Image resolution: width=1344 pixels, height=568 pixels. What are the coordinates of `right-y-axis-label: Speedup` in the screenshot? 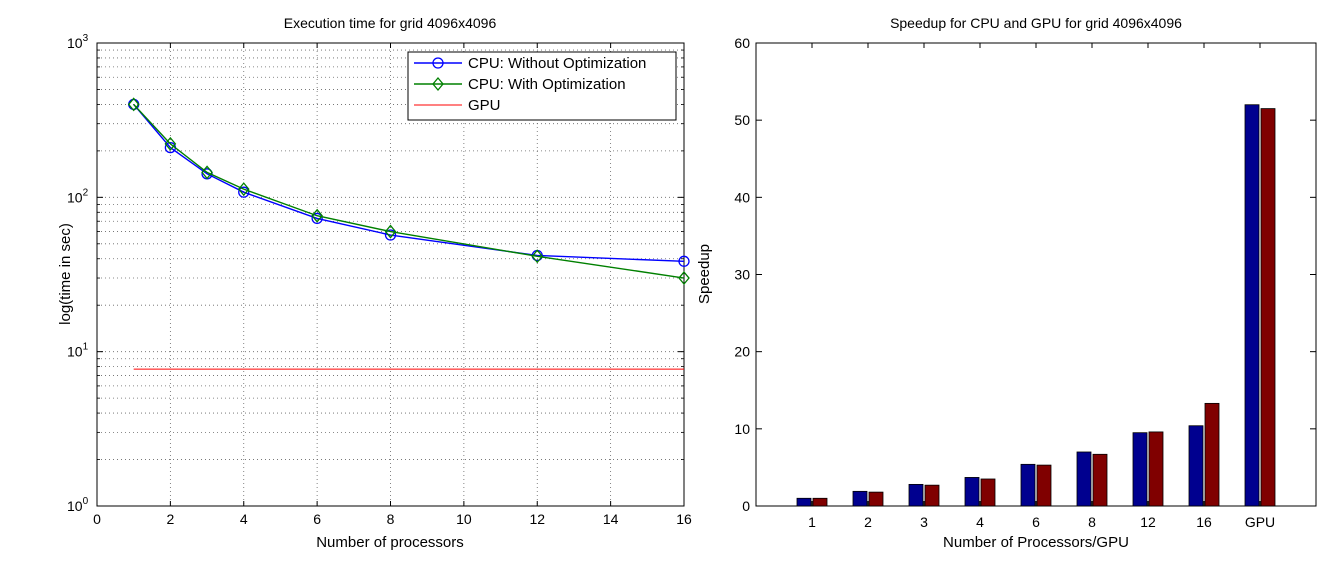 It's located at (704, 274).